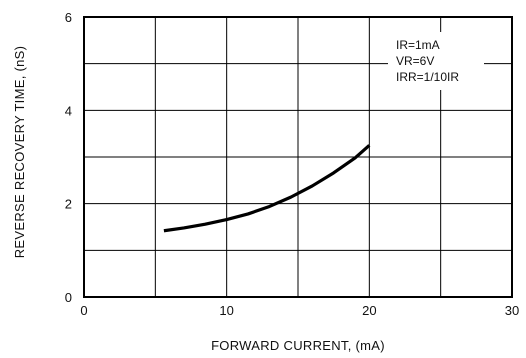 The height and width of the screenshot is (358, 526). I want to click on series-group, so click(267, 188).